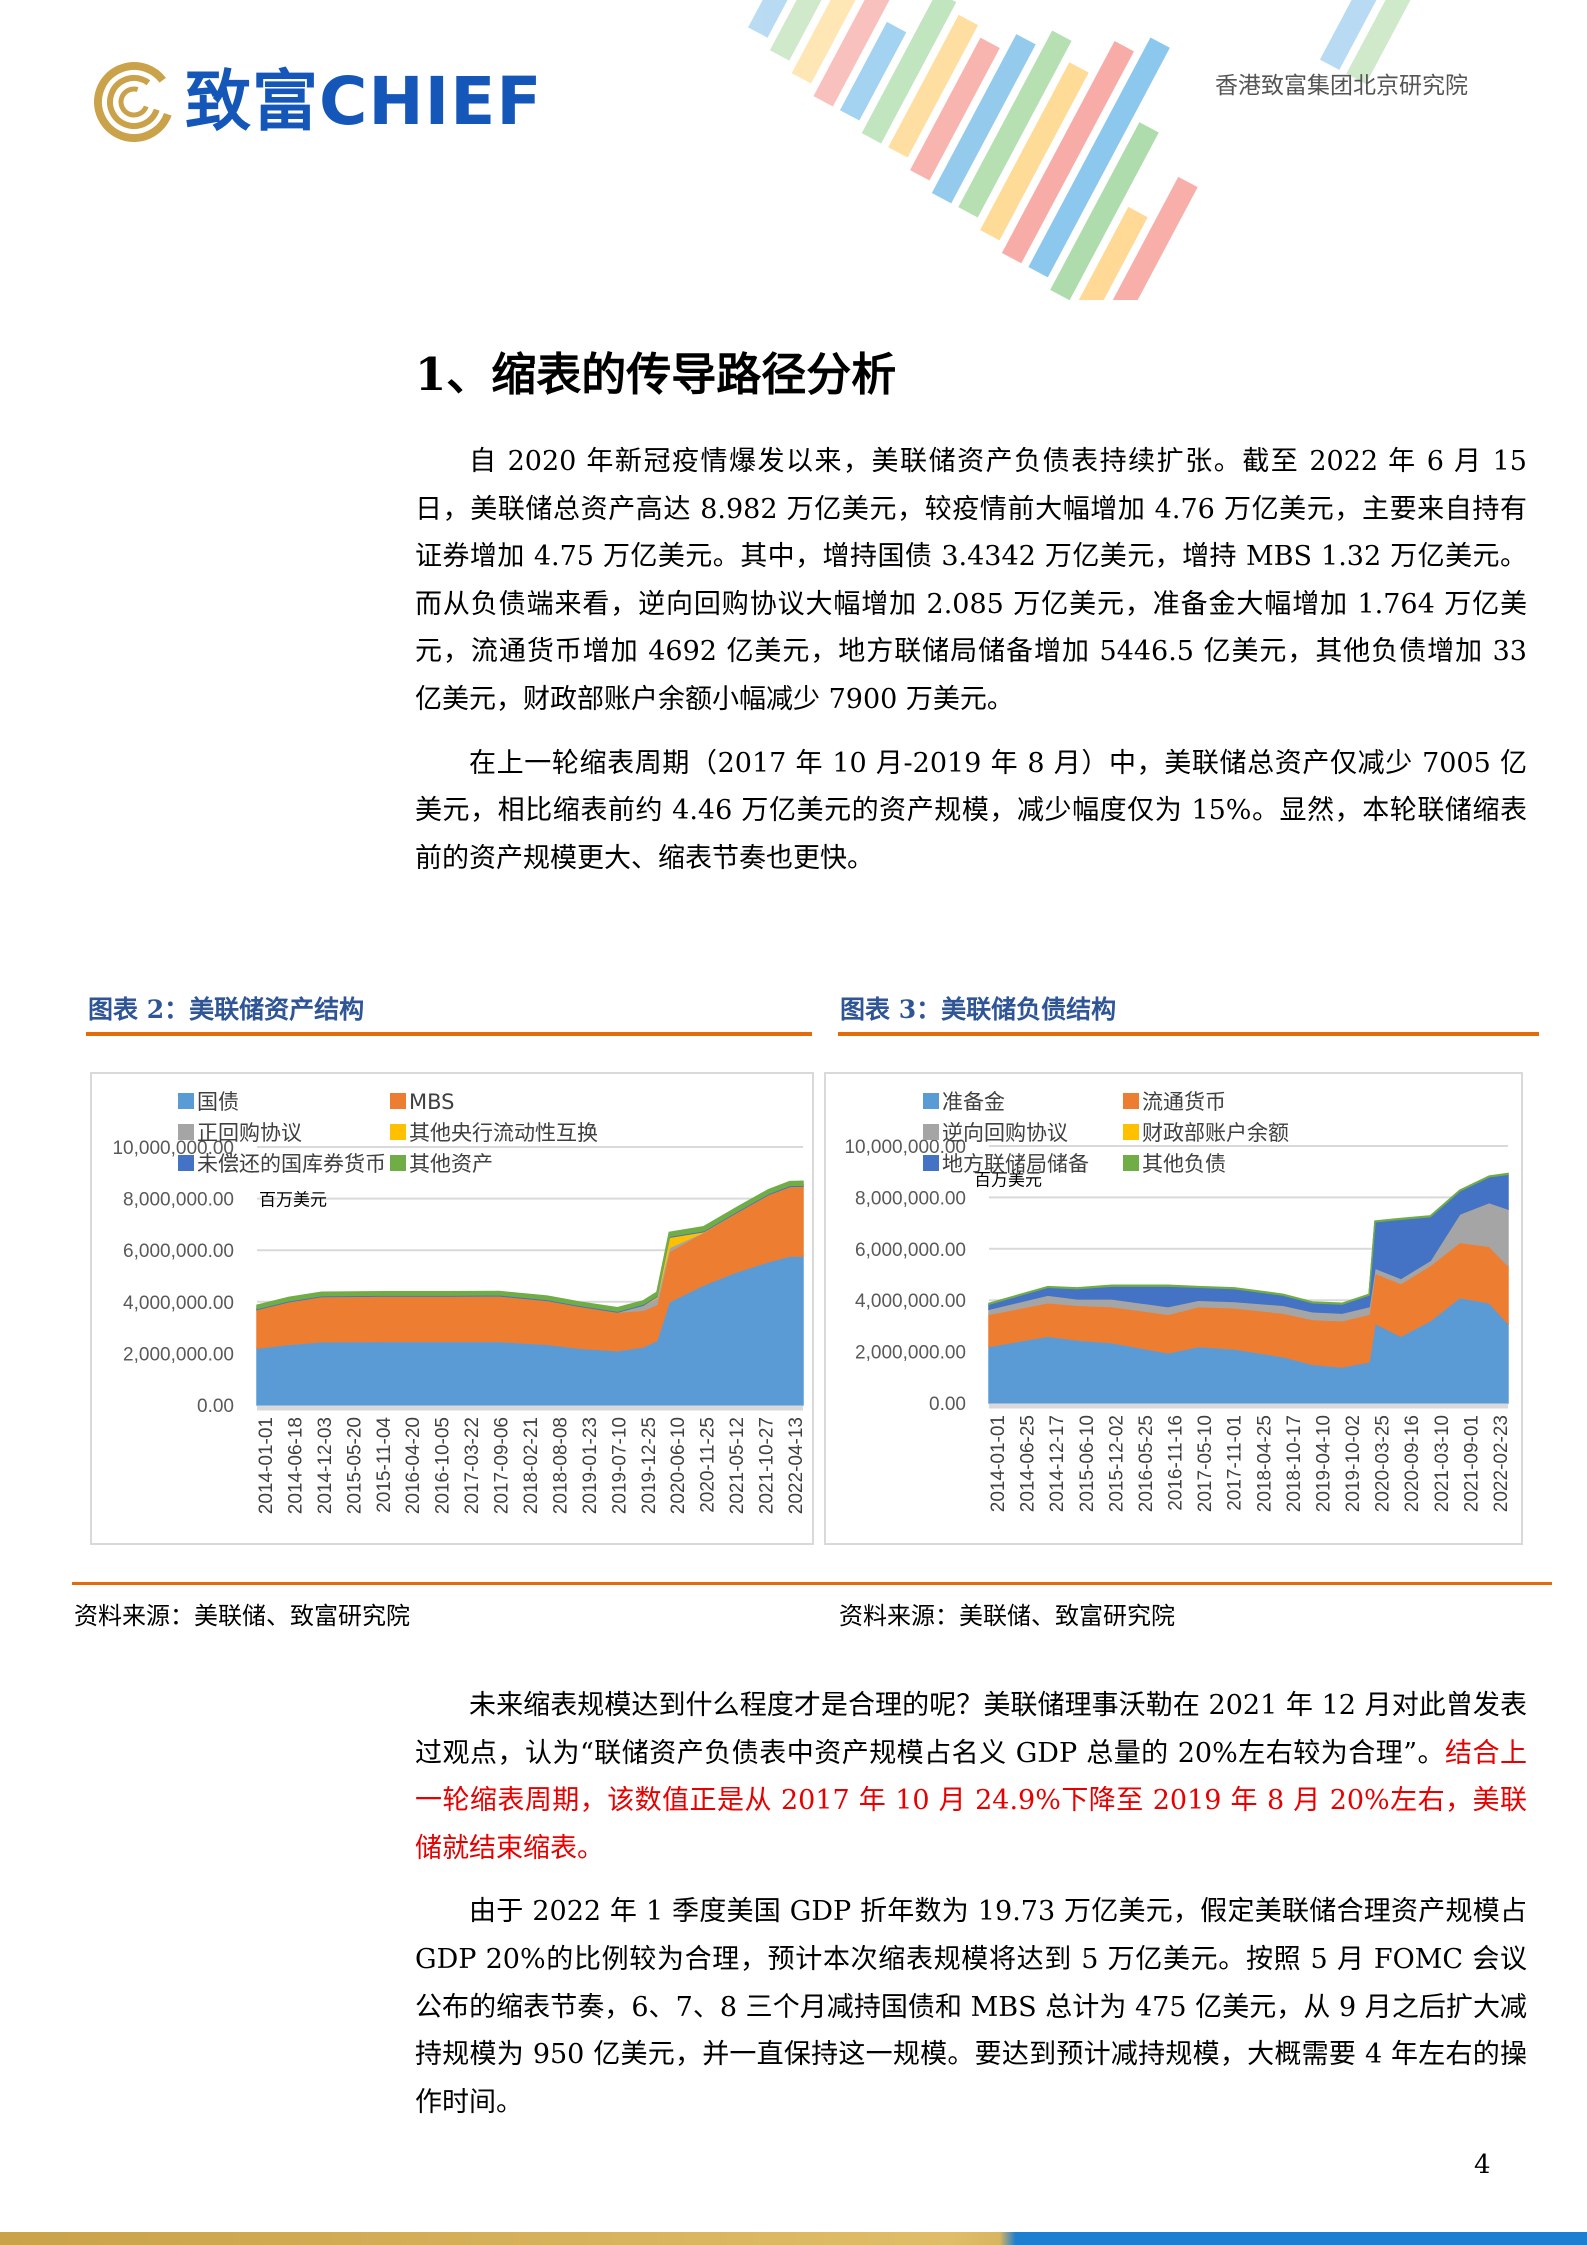 Image resolution: width=1587 pixels, height=2245 pixels. What do you see at coordinates (619, 1465) in the screenshot?
I see `x-tick-label: 2019-07-10` at bounding box center [619, 1465].